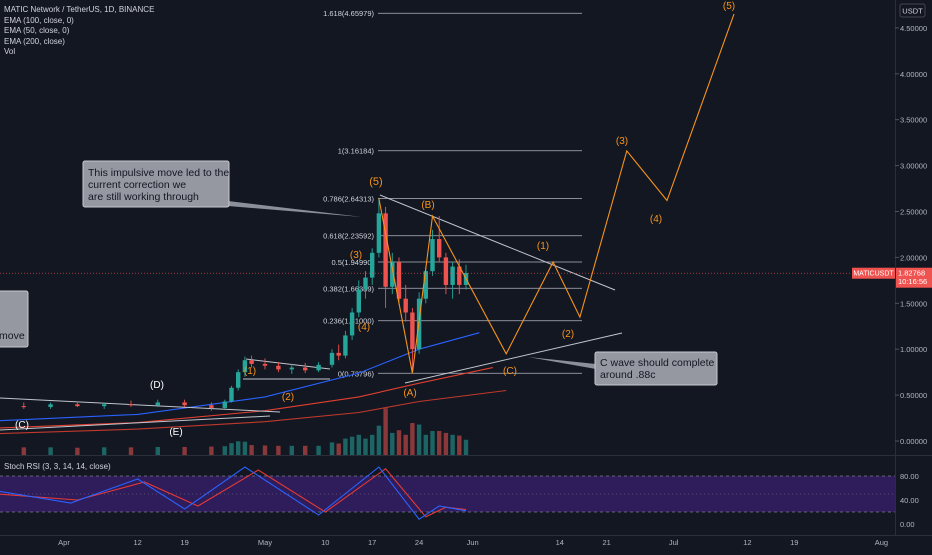 This screenshot has height=555, width=932. Describe the element at coordinates (22, 425) in the screenshot. I see `wave-c-early: (C)` at that location.